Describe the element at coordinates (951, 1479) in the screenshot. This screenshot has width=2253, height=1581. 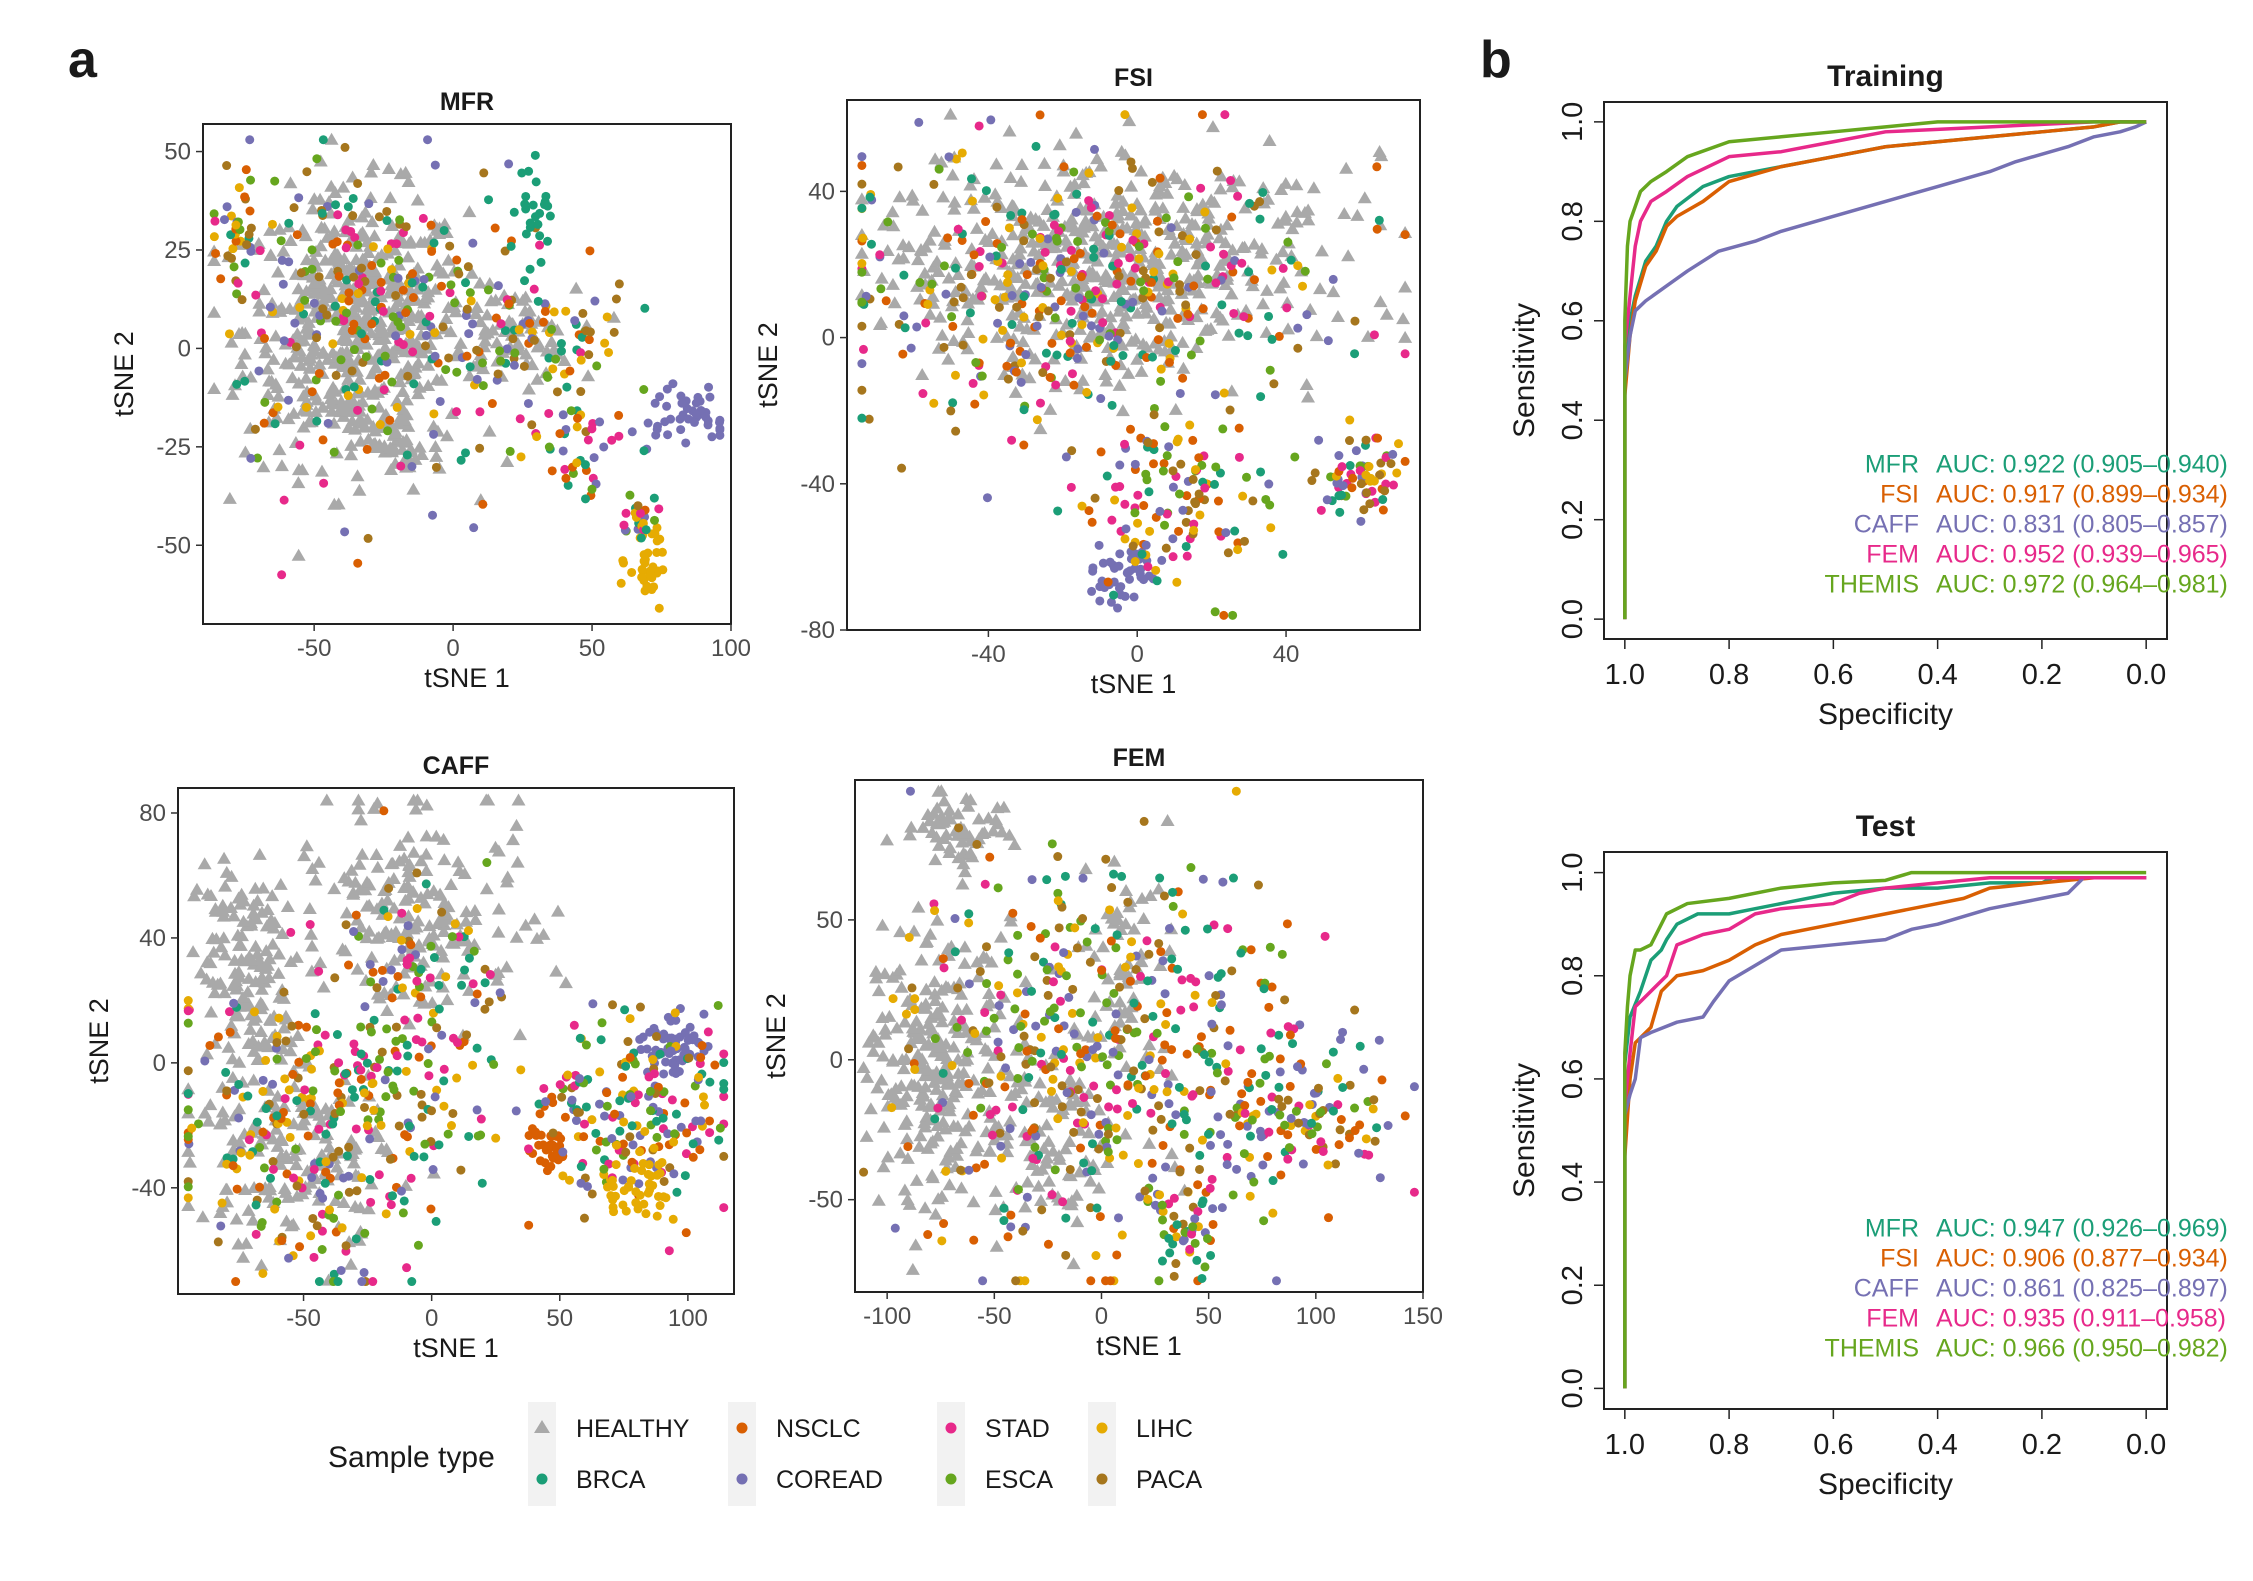
I see `legend-key-esca-icon` at that location.